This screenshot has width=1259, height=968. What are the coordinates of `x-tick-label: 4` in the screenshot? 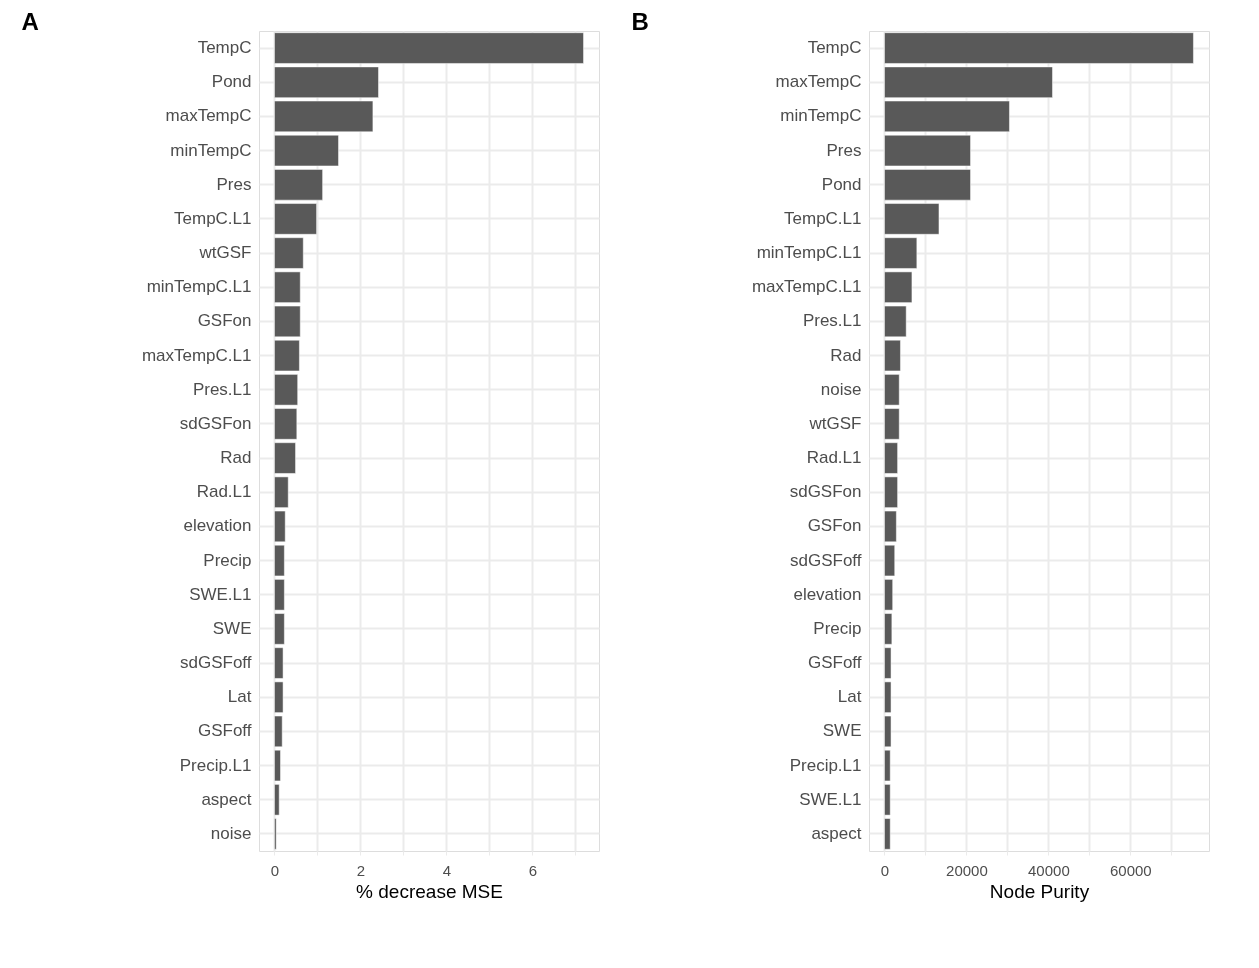 It's located at (447, 870).